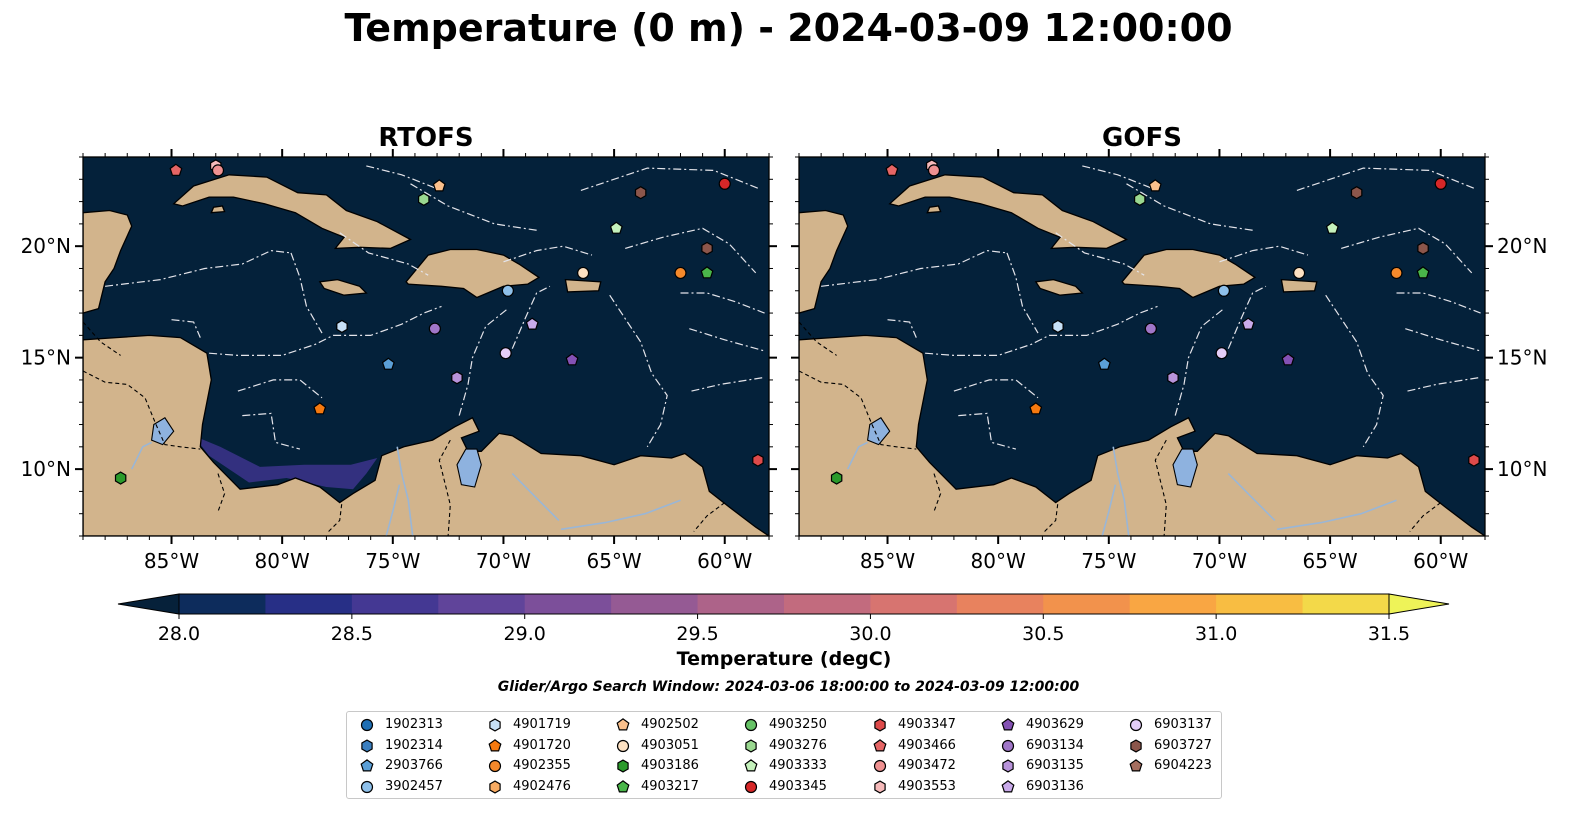 This screenshot has width=1577, height=827. What do you see at coordinates (1055, 786) in the screenshot?
I see `legend-label: 6903136` at bounding box center [1055, 786].